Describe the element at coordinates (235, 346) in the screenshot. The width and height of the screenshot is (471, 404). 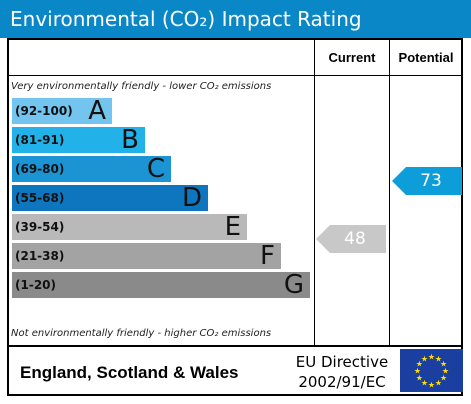
I see `footer-divider` at that location.